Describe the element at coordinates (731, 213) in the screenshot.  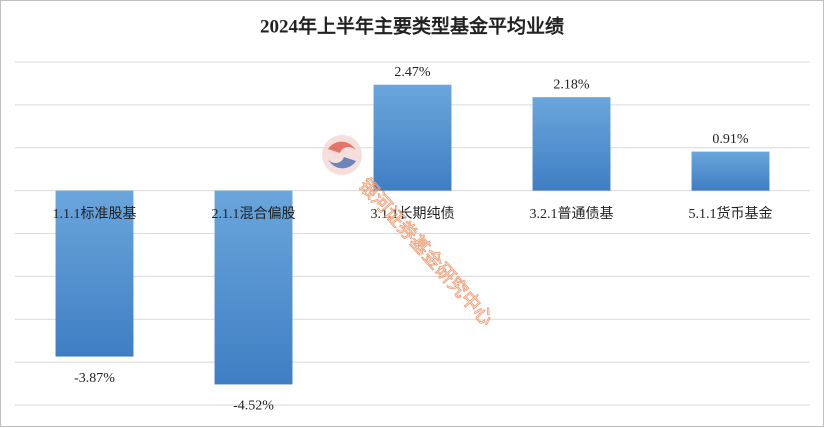
I see `x-tick-label: 5.1.1货币基金` at that location.